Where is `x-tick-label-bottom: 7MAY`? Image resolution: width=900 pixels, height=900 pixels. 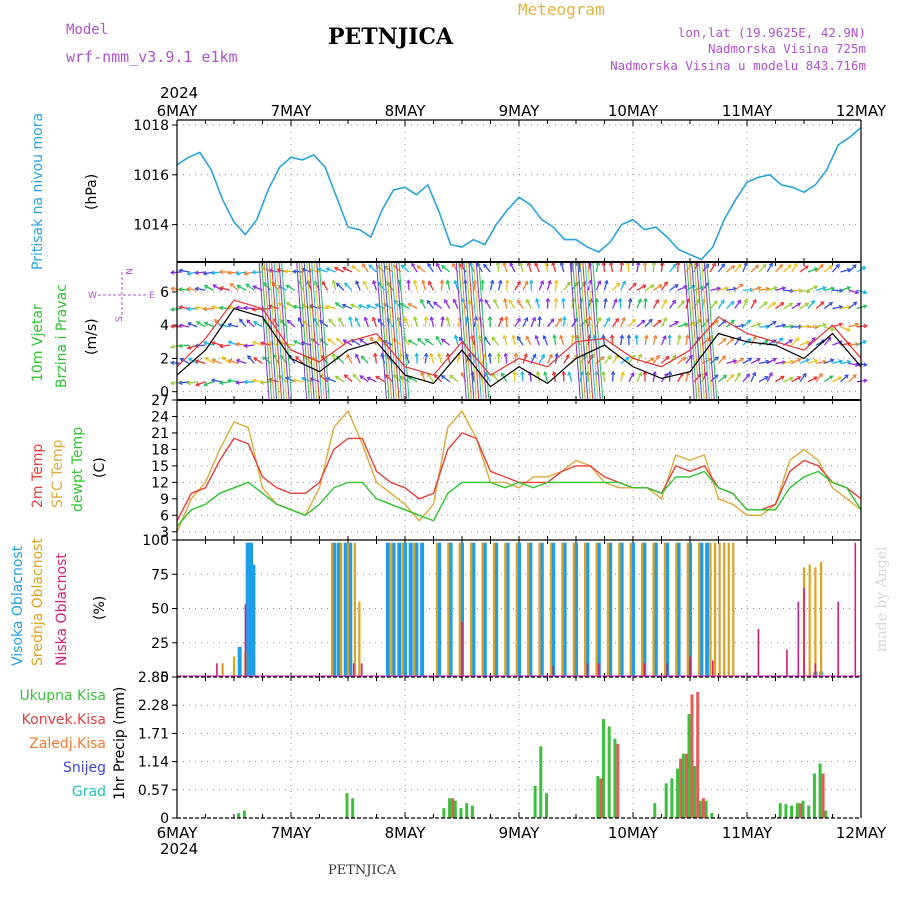 x-tick-label-bottom: 7MAY is located at coordinates (292, 833).